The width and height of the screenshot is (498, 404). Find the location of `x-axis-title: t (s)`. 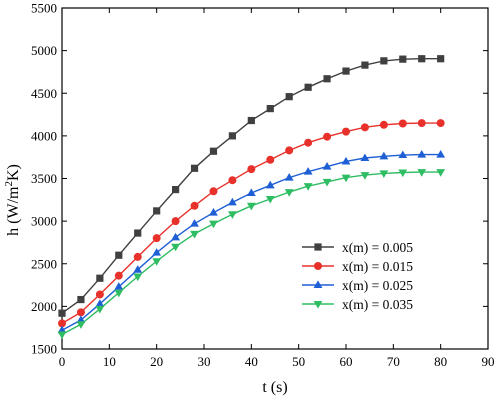

x-axis-title: t (s) is located at coordinates (274, 387).